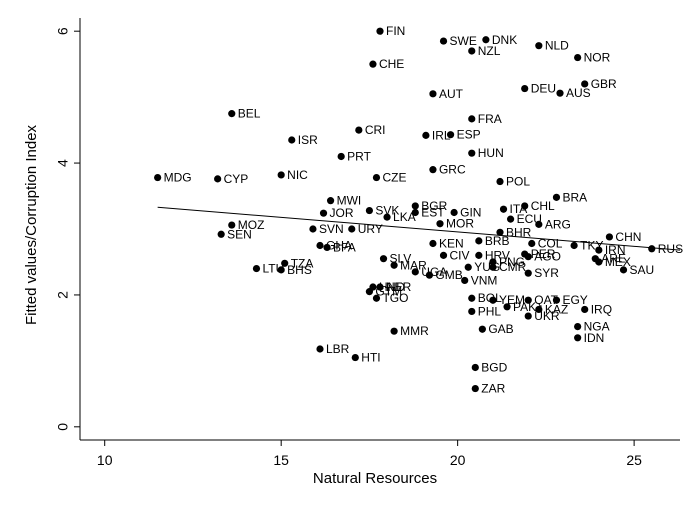  Describe the element at coordinates (246, 225) in the screenshot. I see `data-point-moz: MOZ` at that location.